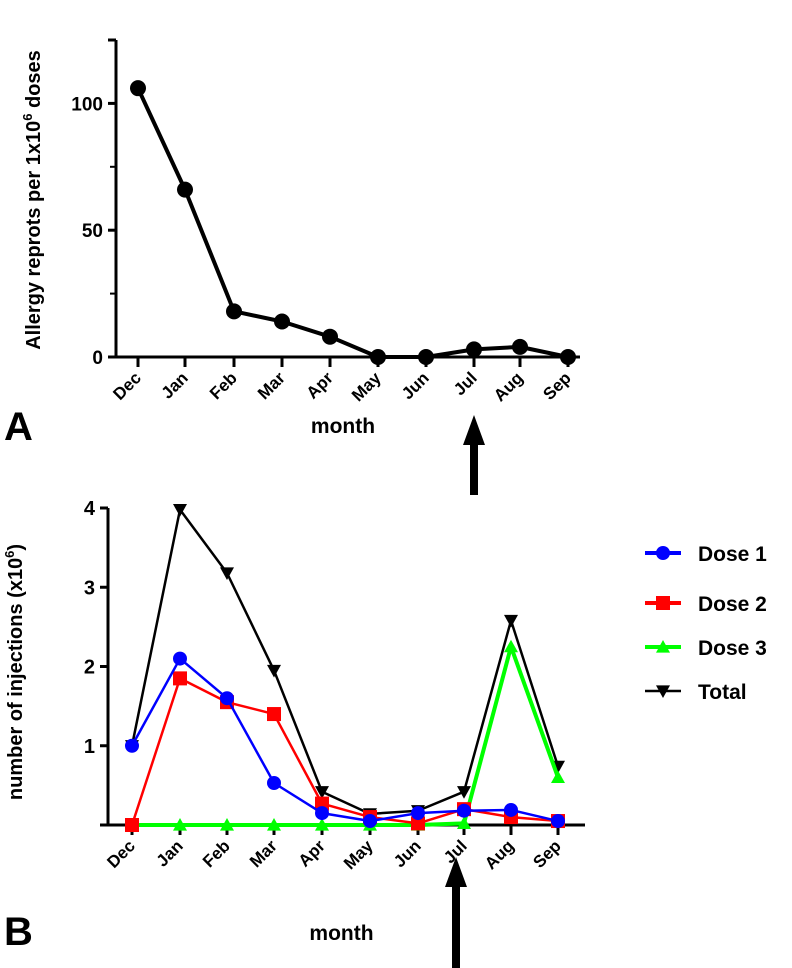  I want to click on y-tick-label: 0, so click(97, 358).